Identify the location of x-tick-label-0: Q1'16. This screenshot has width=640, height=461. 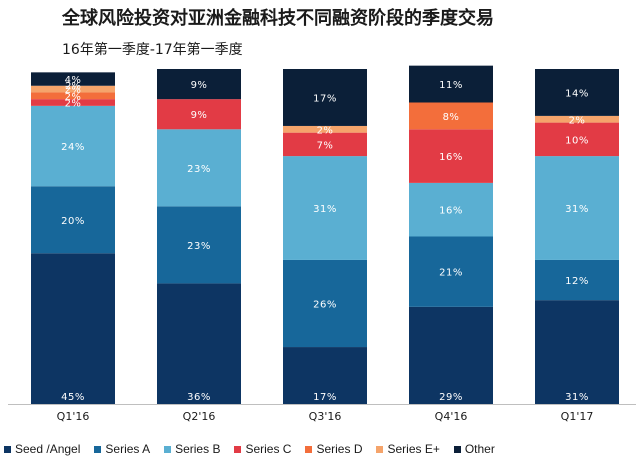
(73, 416).